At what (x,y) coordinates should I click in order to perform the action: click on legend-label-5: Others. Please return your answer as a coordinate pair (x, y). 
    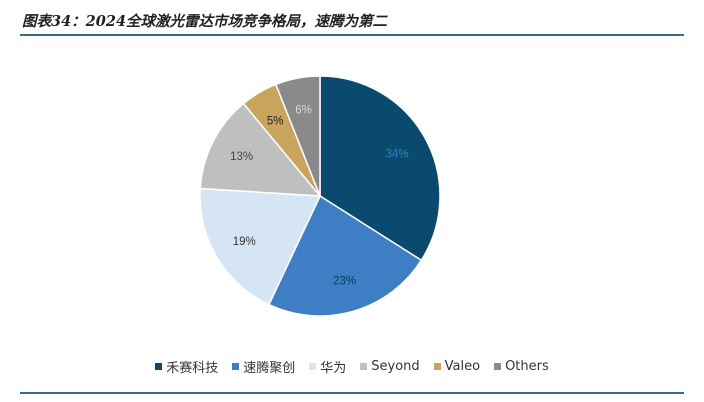
    Looking at the image, I should click on (527, 366).